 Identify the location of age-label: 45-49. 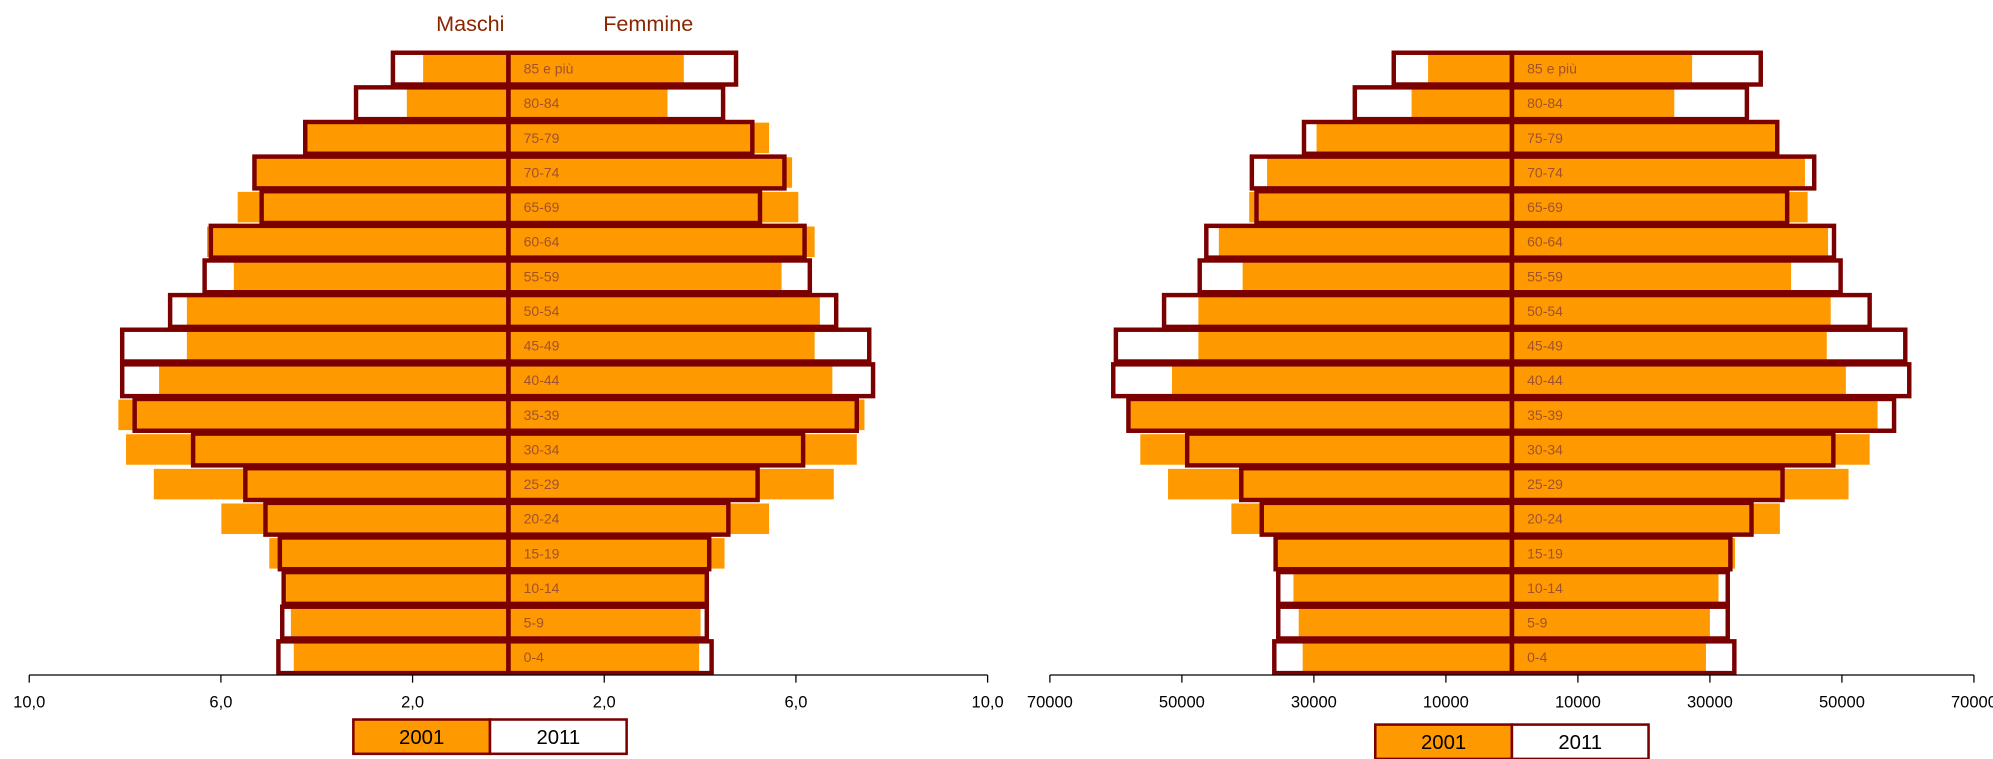
(1545, 346).